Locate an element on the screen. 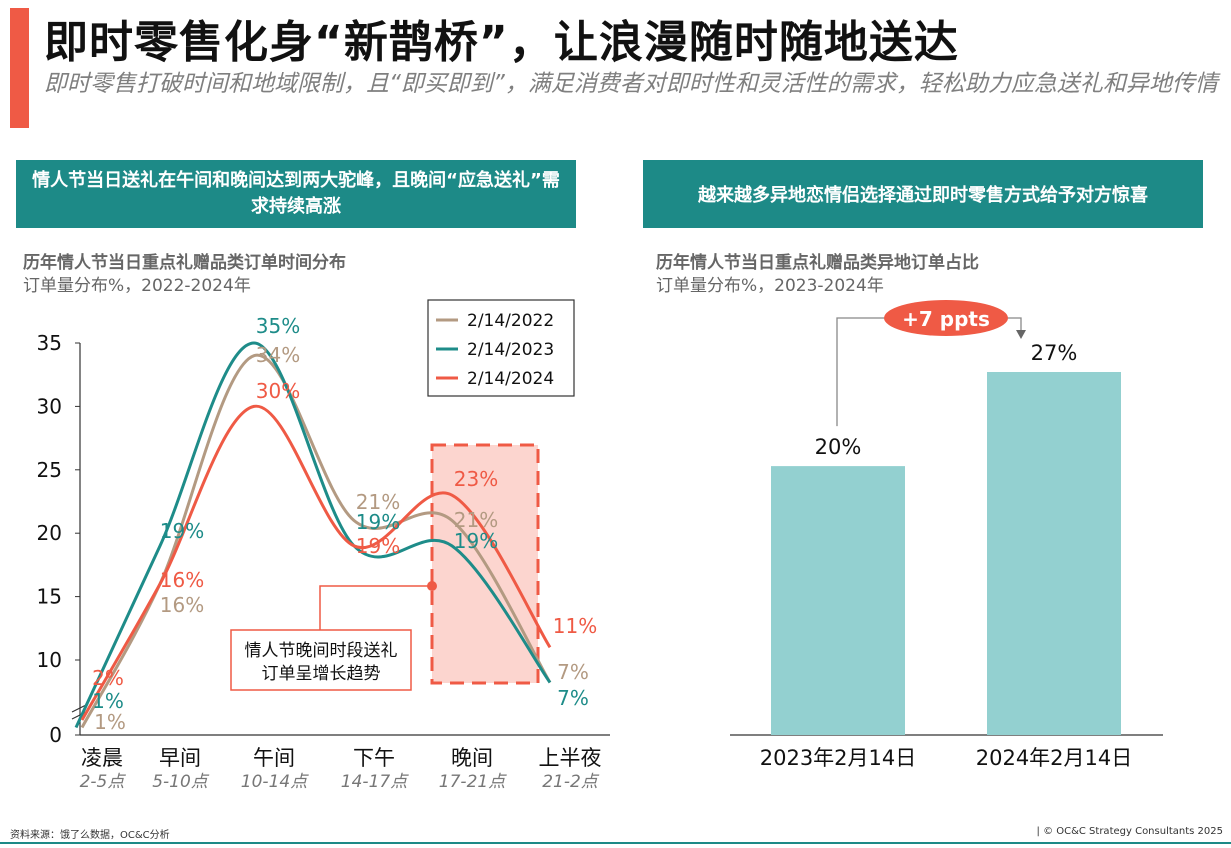 This screenshot has width=1231, height=848. x-category-label: 晚间 is located at coordinates (472, 758).